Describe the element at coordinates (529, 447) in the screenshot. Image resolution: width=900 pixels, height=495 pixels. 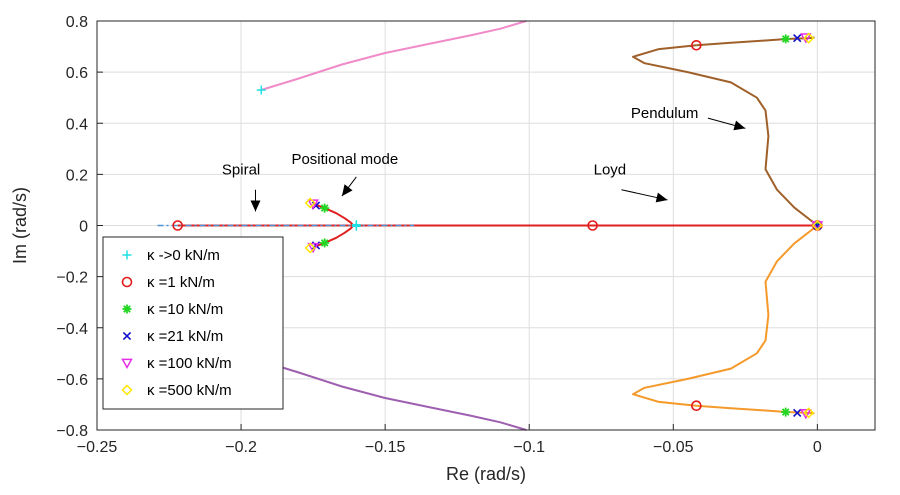
I see `x-tick-label: −0.1` at that location.